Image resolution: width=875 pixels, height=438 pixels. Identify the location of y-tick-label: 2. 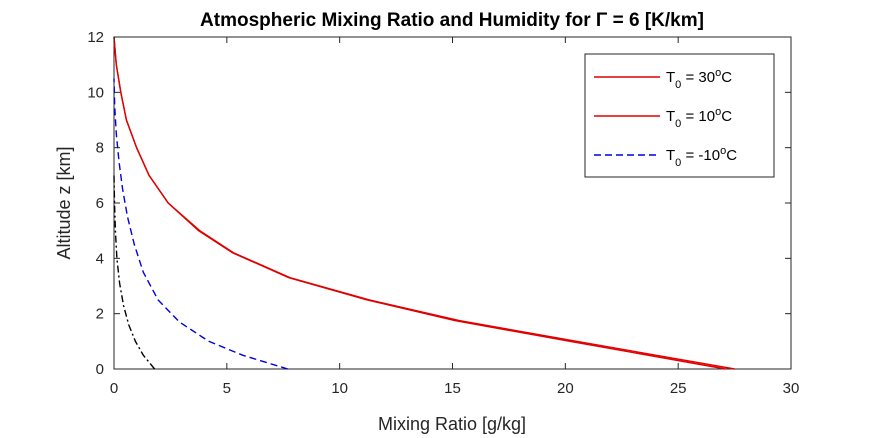
(100, 314).